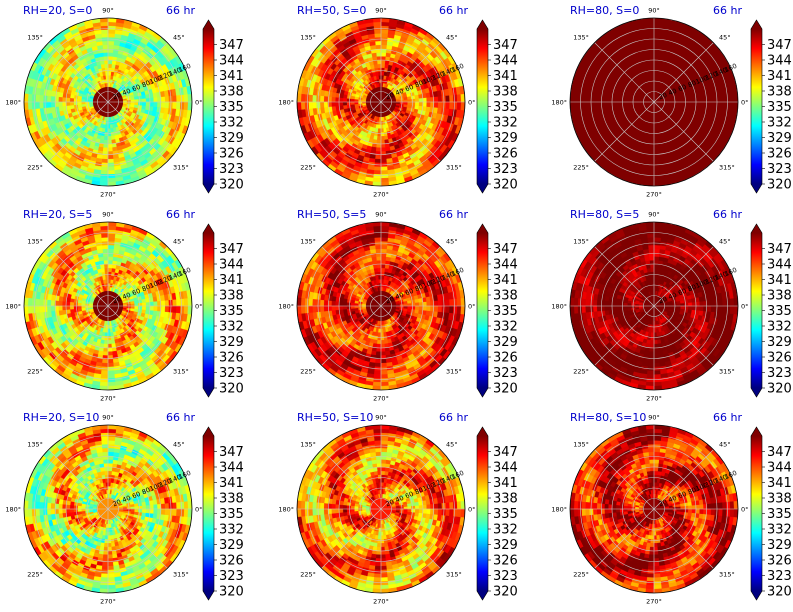  I want to click on radial-tick-label: 60, so click(682, 88).